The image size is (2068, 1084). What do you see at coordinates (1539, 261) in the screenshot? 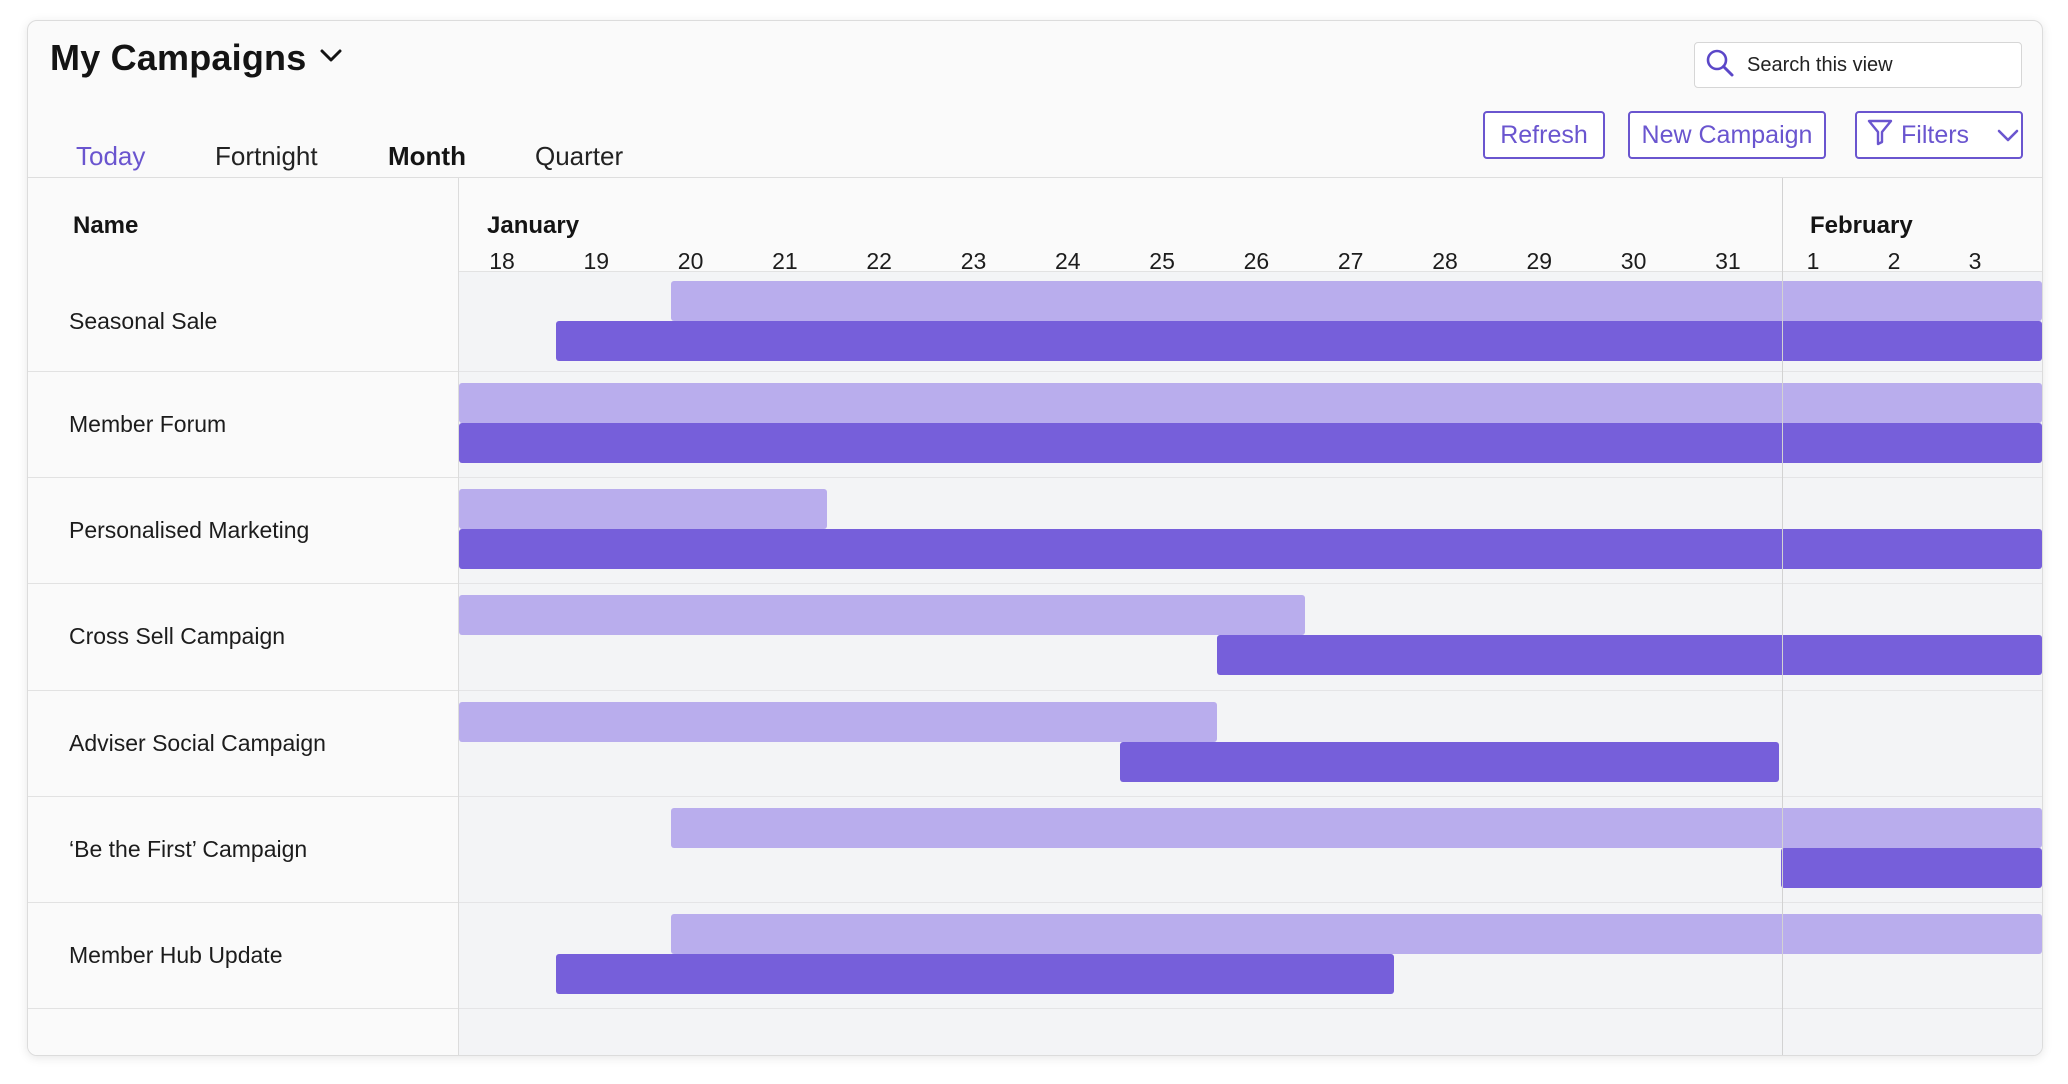
I see `day-label: 29` at bounding box center [1539, 261].